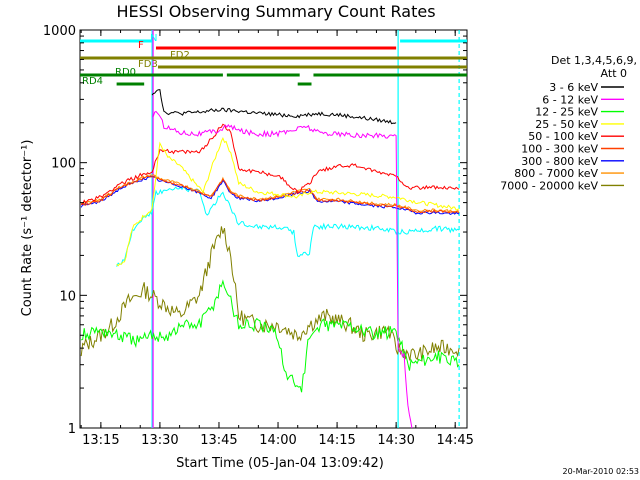  I want to click on x-tick-label: 13:15, so click(100, 440).